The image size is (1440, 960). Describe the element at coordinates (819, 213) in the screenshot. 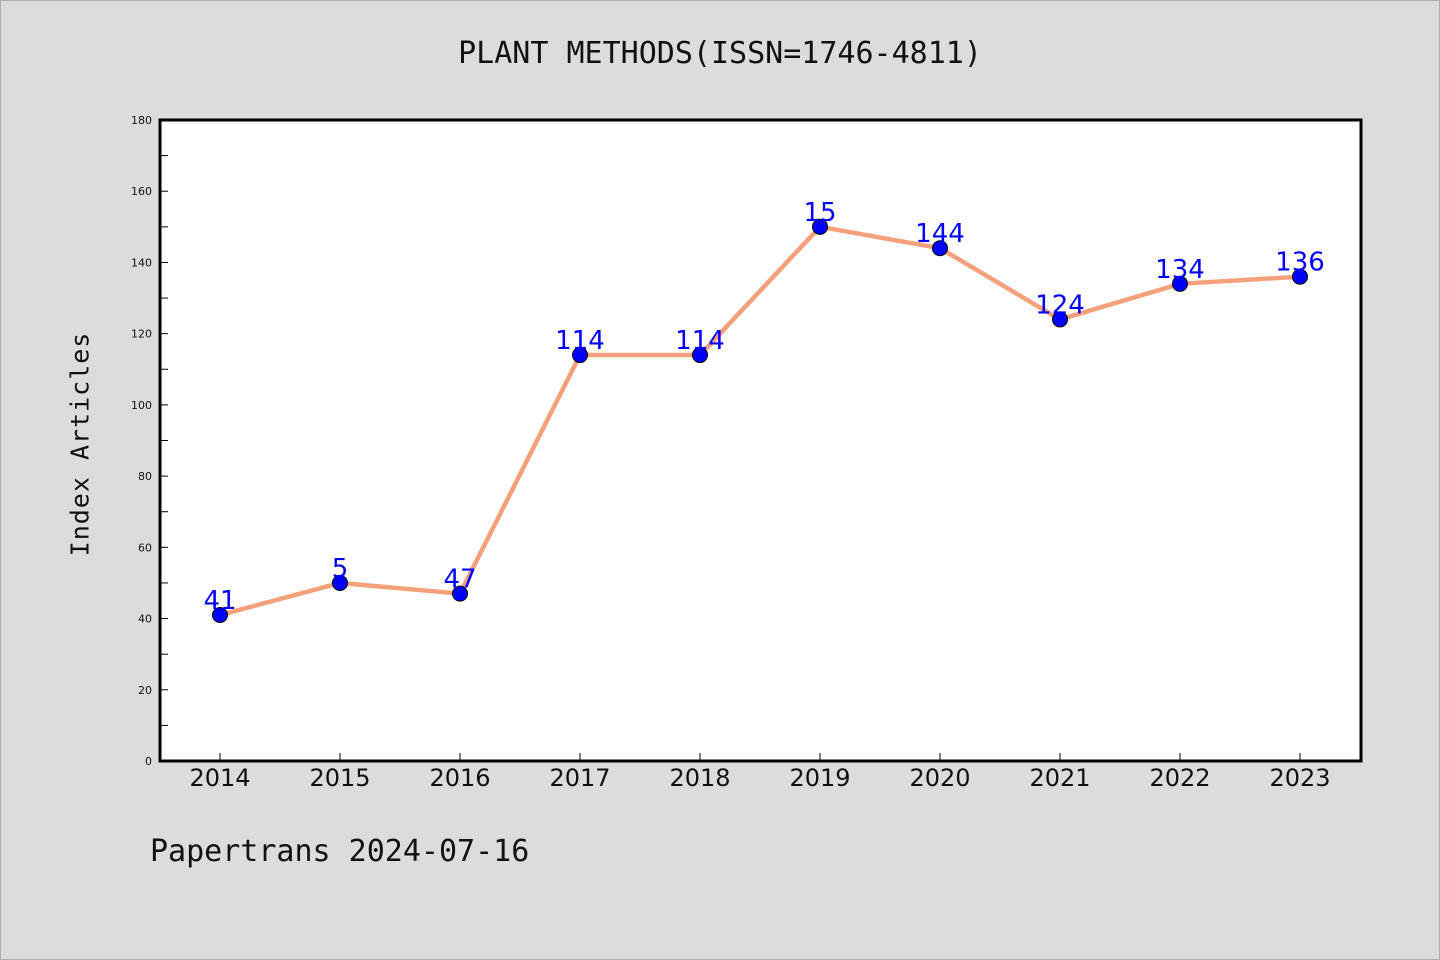

I see `data-label: 15` at that location.